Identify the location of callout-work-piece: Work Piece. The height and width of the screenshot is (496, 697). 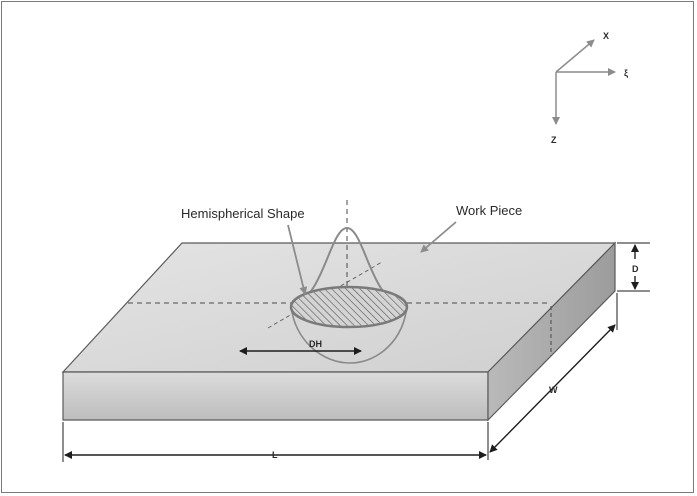
(471, 228).